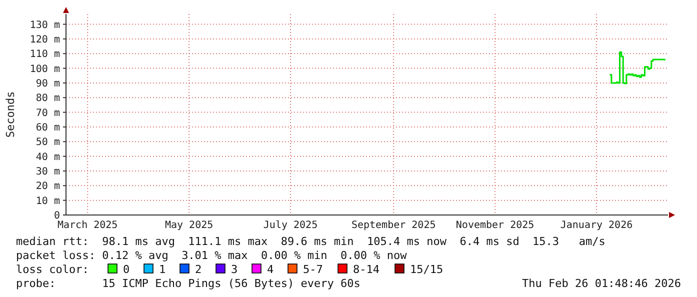 Image resolution: width=697 pixels, height=297 pixels. Describe the element at coordinates (393, 225) in the screenshot. I see `x-tick-label: September 2025` at that location.